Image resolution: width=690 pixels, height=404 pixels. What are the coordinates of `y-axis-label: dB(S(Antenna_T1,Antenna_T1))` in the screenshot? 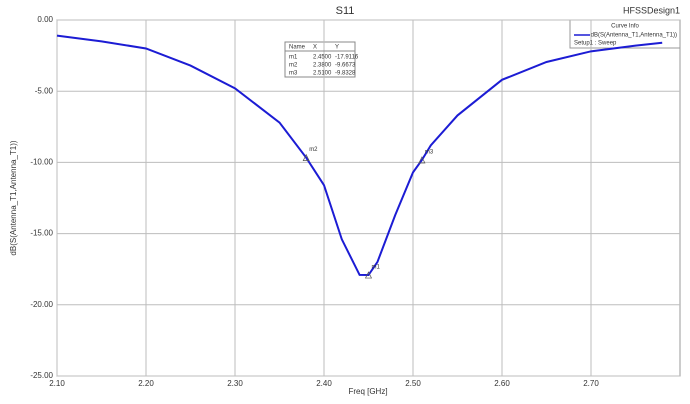 It's located at (13, 198).